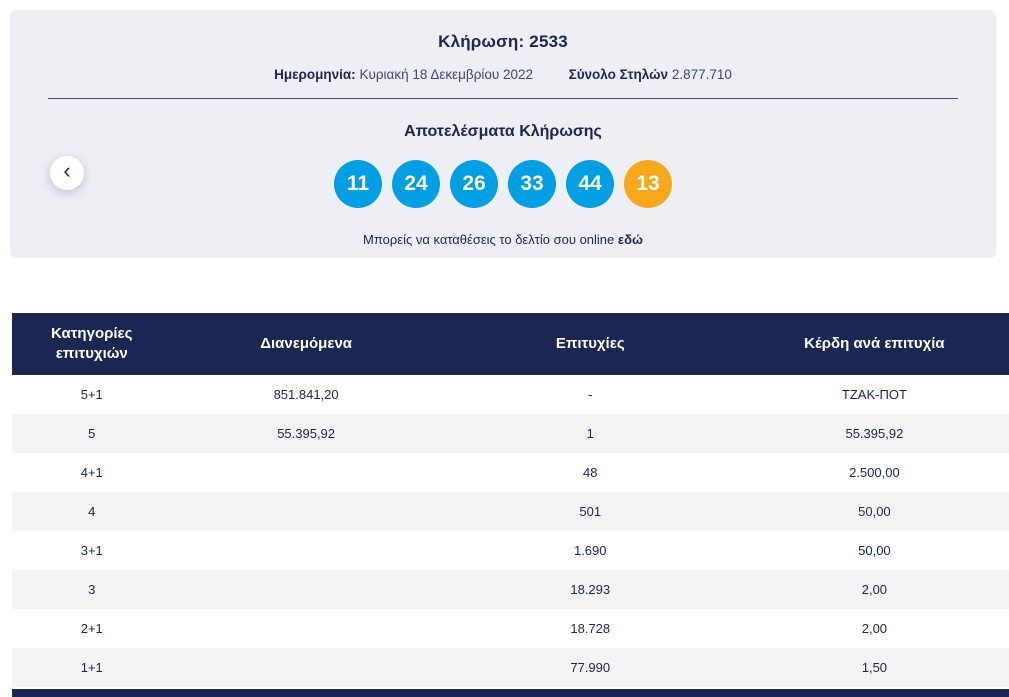  Describe the element at coordinates (532, 184) in the screenshot. I see `drawn-number-ball: 33` at that location.